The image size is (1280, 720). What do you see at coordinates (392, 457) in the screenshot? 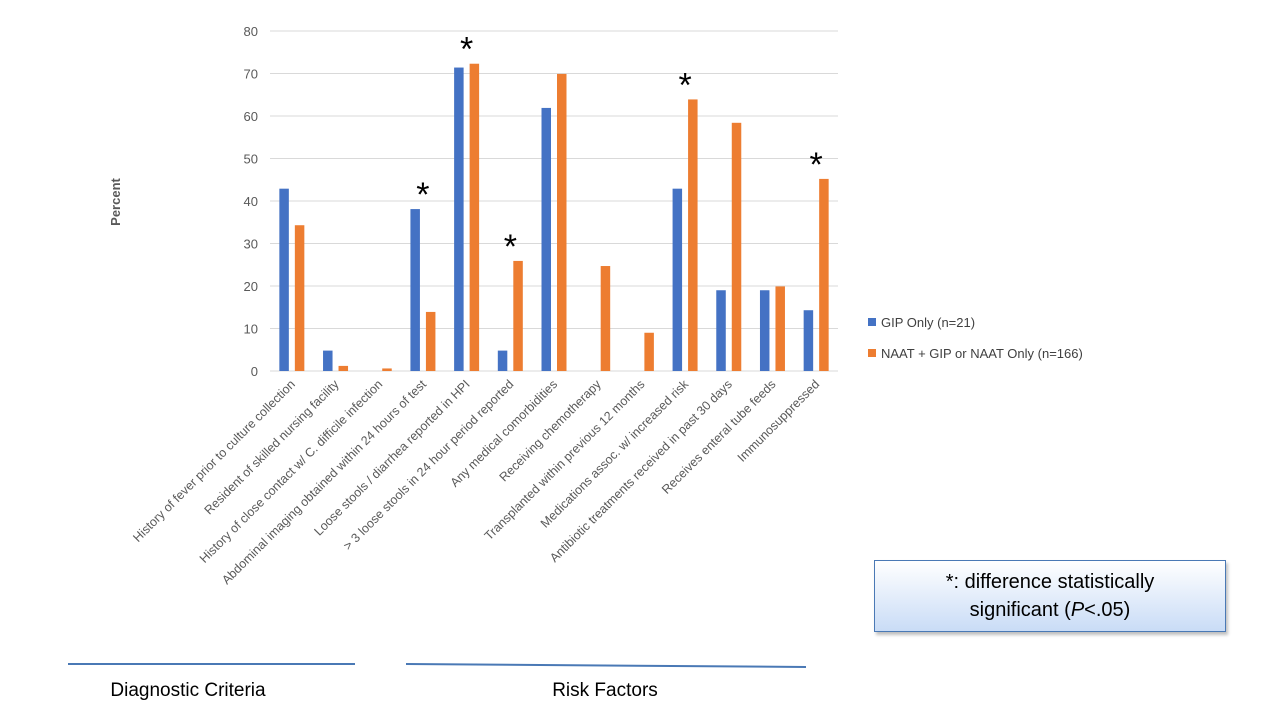
I see `category-label: Loose stools / diarrhea reported in HPI` at bounding box center [392, 457].